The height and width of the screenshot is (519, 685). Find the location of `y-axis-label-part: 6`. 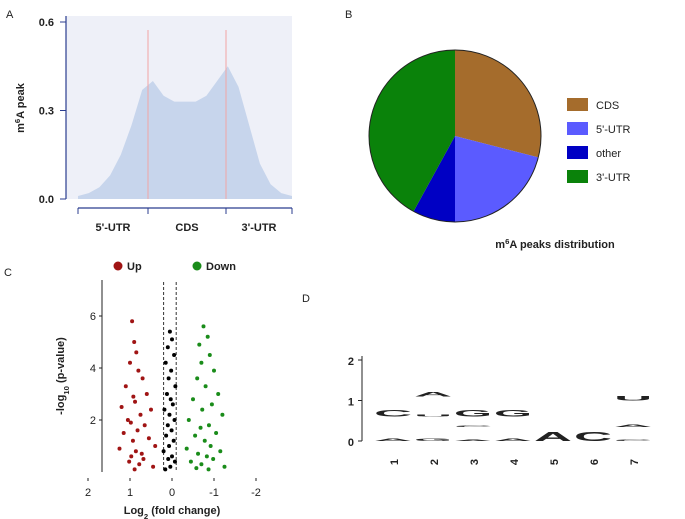

y-axis-label-part: 6 is located at coordinates (17, 121).